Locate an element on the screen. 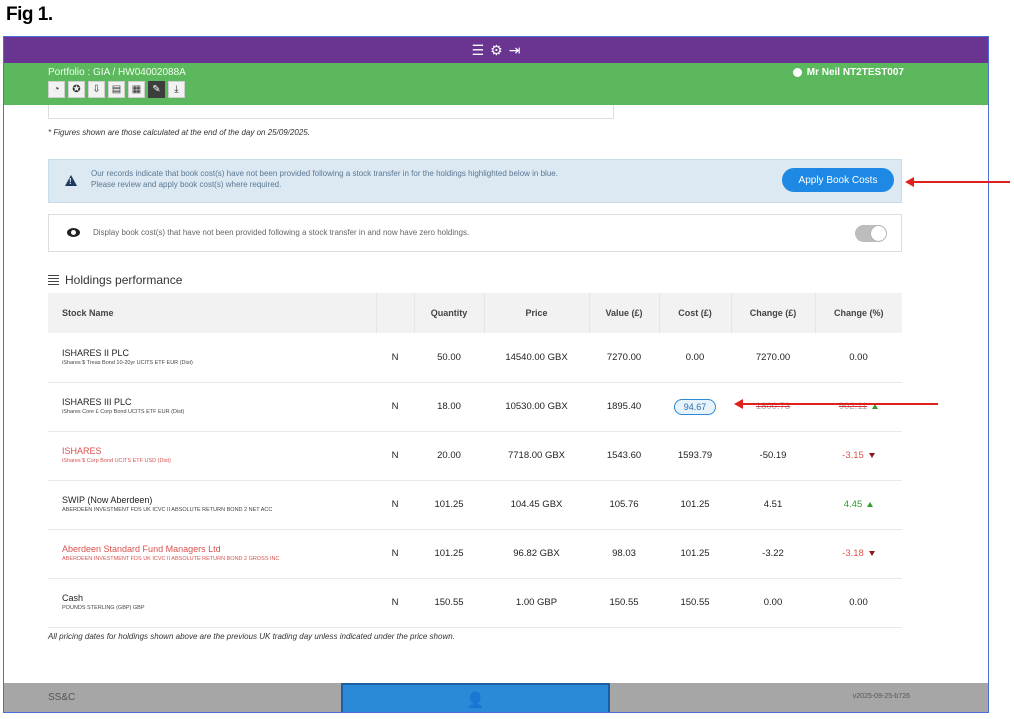 Image resolution: width=1014 pixels, height=719 pixels. change-pct-cell: -3.15 is located at coordinates (858, 456).